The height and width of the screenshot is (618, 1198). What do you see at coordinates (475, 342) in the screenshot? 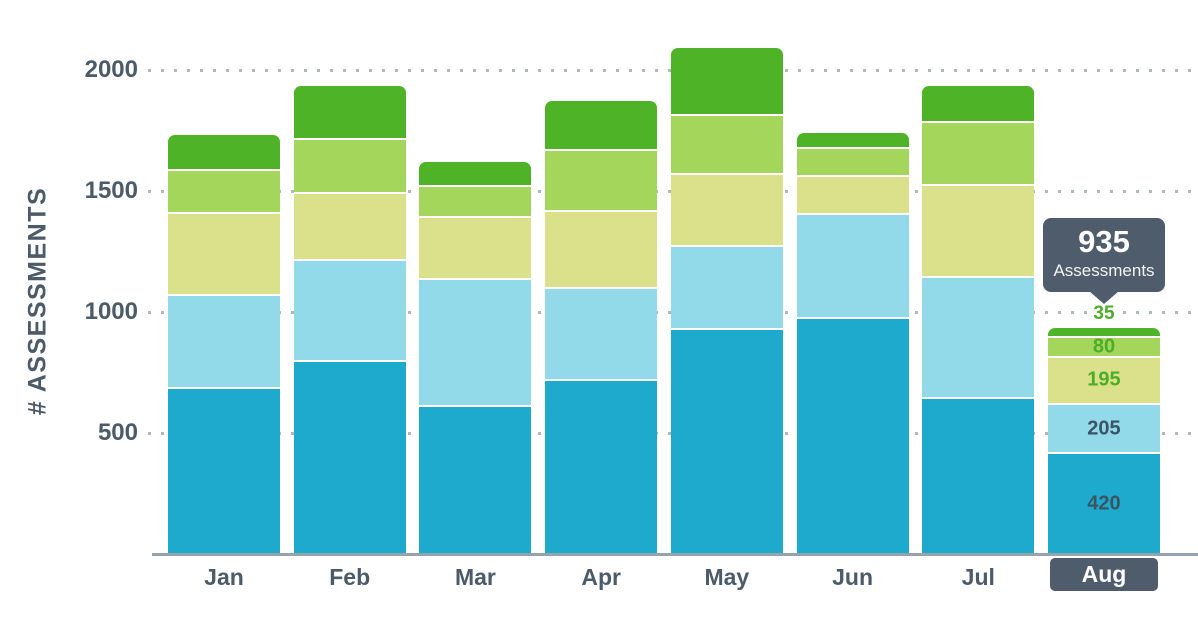
I see `bar-segment-light-blue-mar` at bounding box center [475, 342].